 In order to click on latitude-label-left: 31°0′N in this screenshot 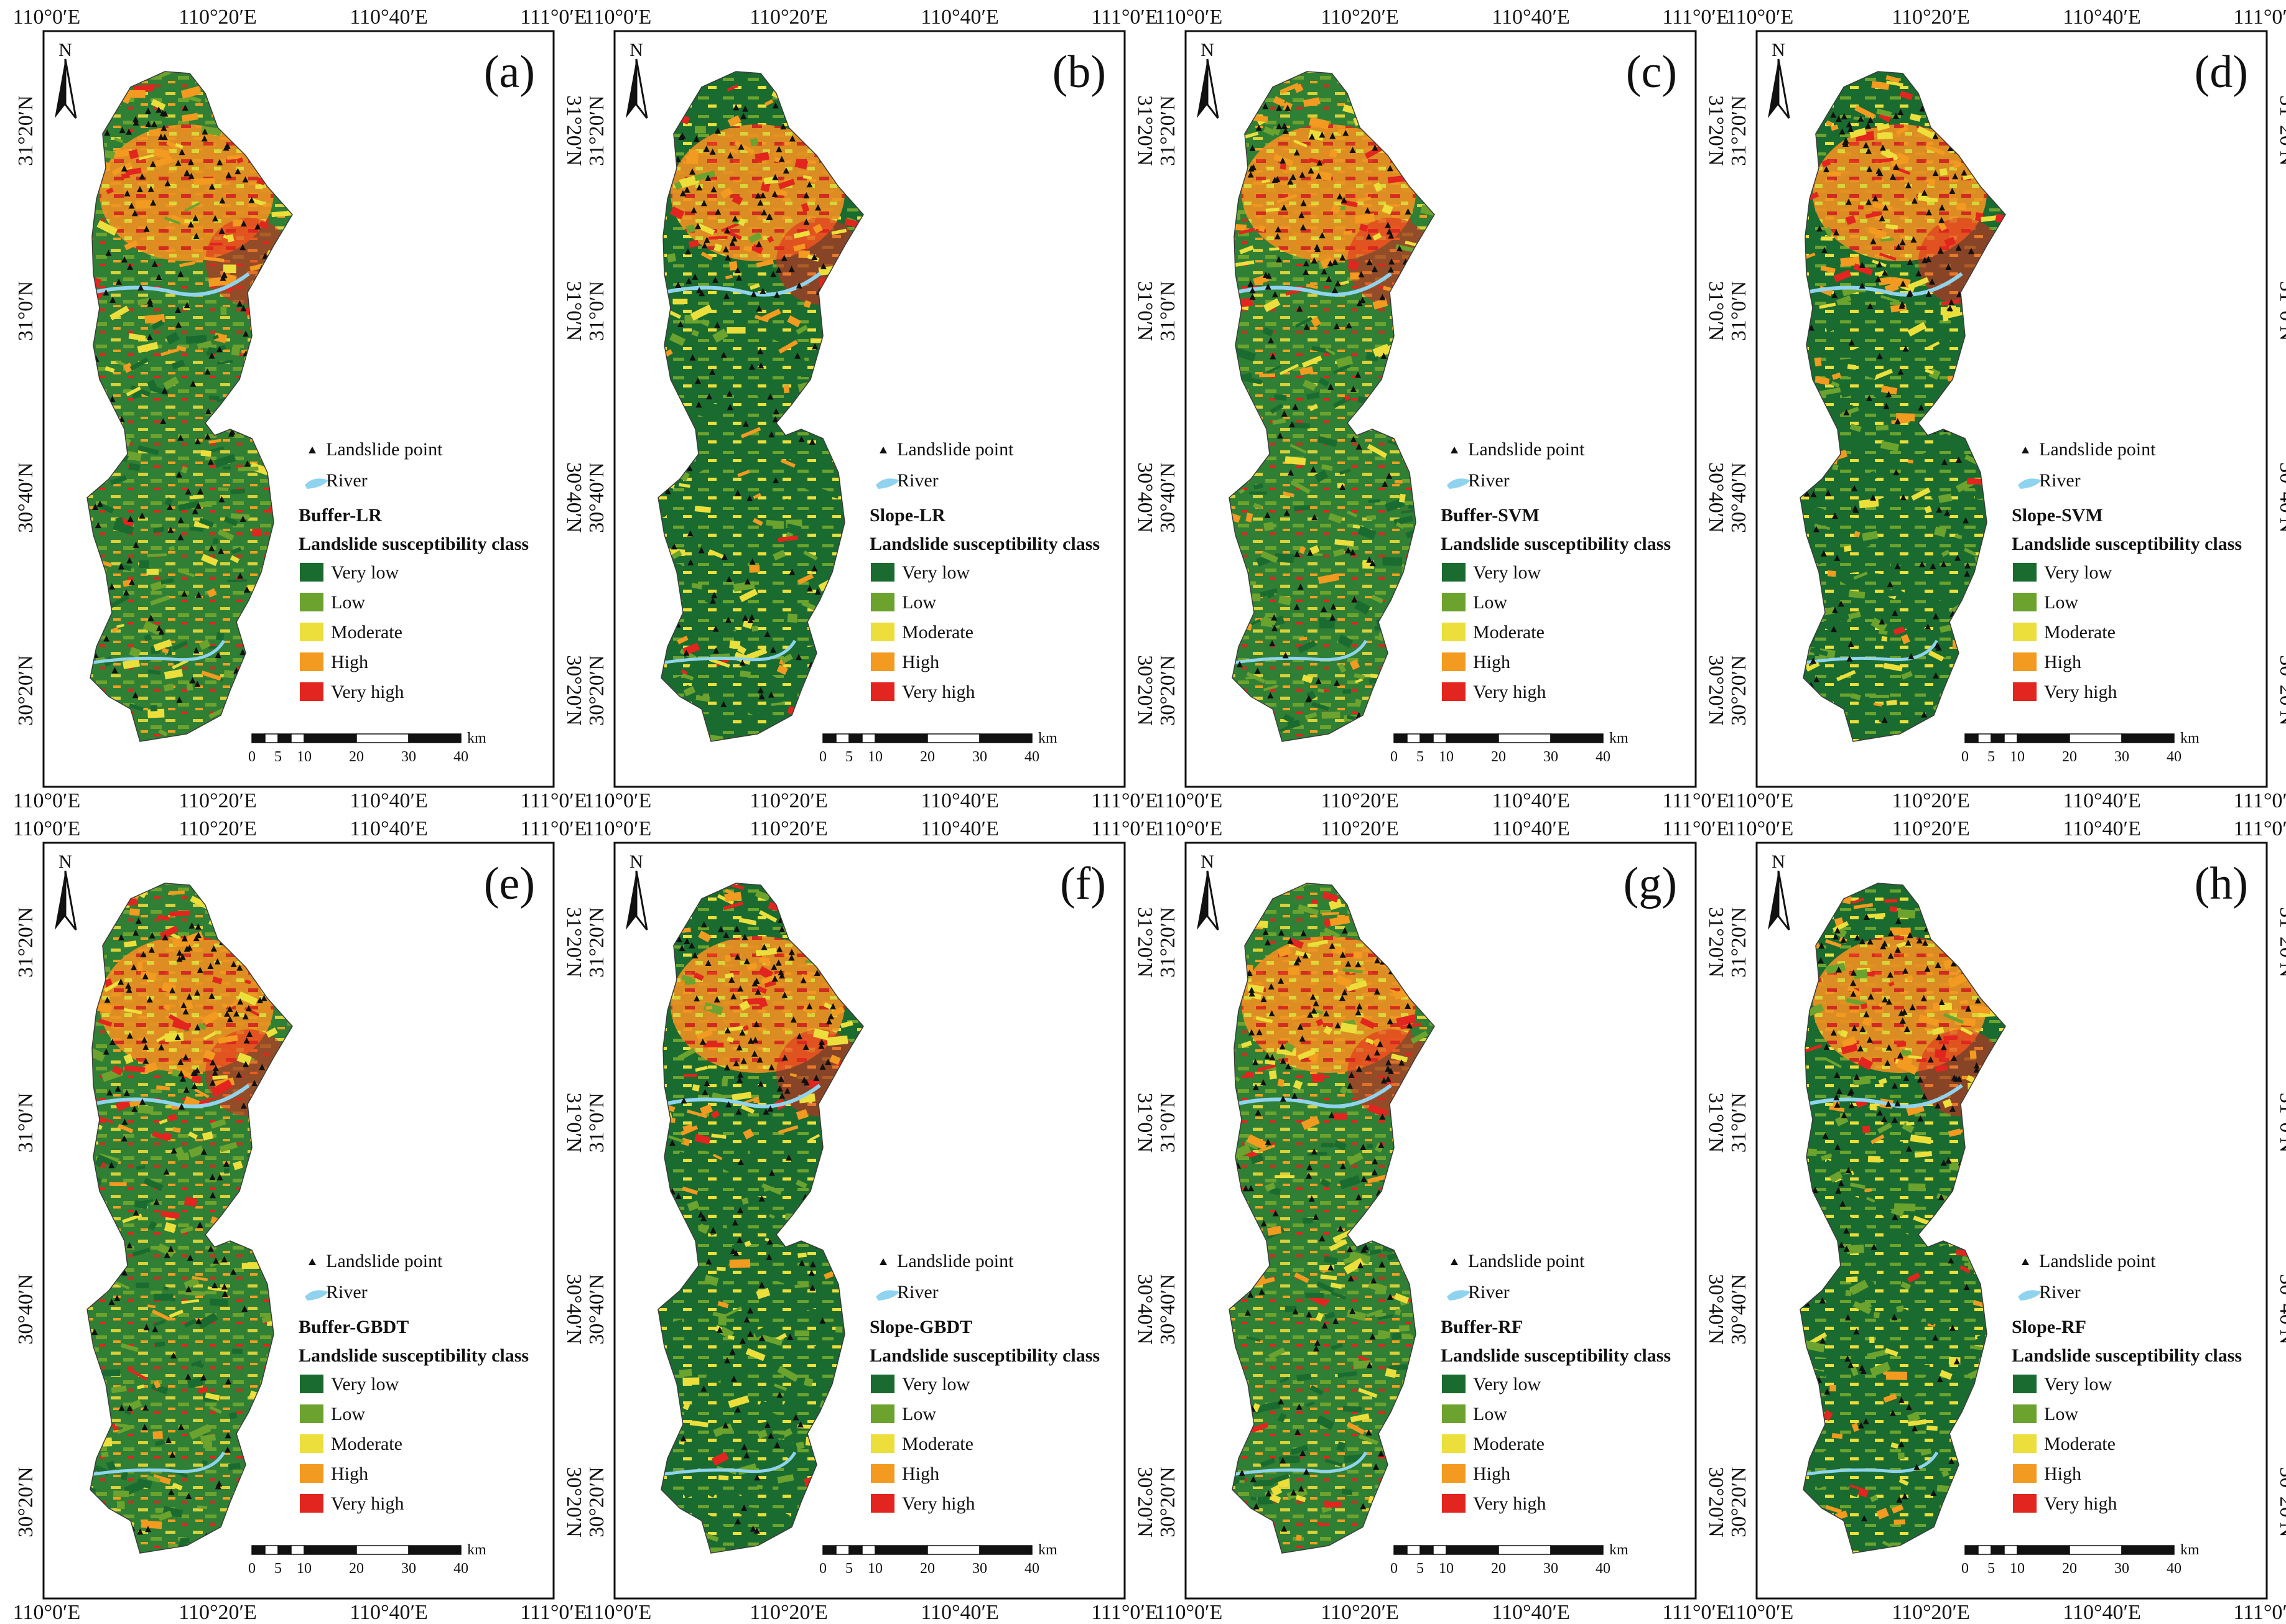, I will do `click(1738, 1123)`.